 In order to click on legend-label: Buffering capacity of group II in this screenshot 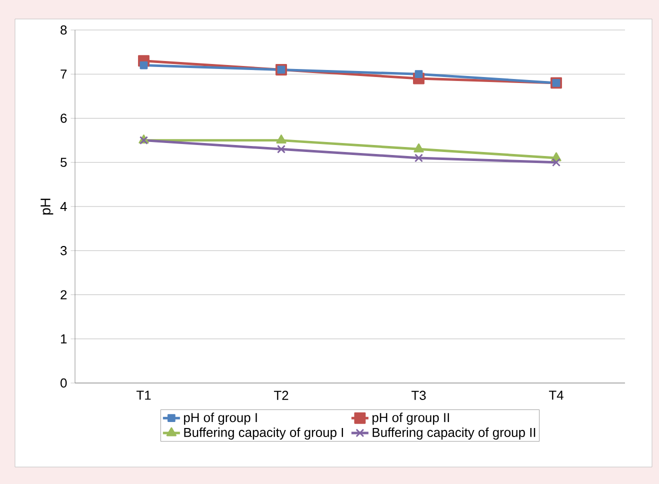, I will do `click(454, 434)`.